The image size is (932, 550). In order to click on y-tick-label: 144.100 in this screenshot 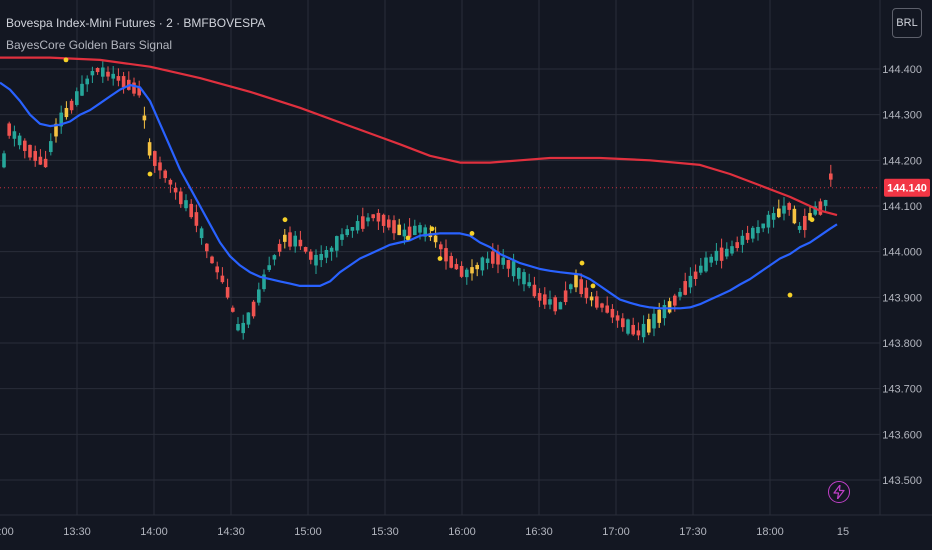, I will do `click(902, 207)`.